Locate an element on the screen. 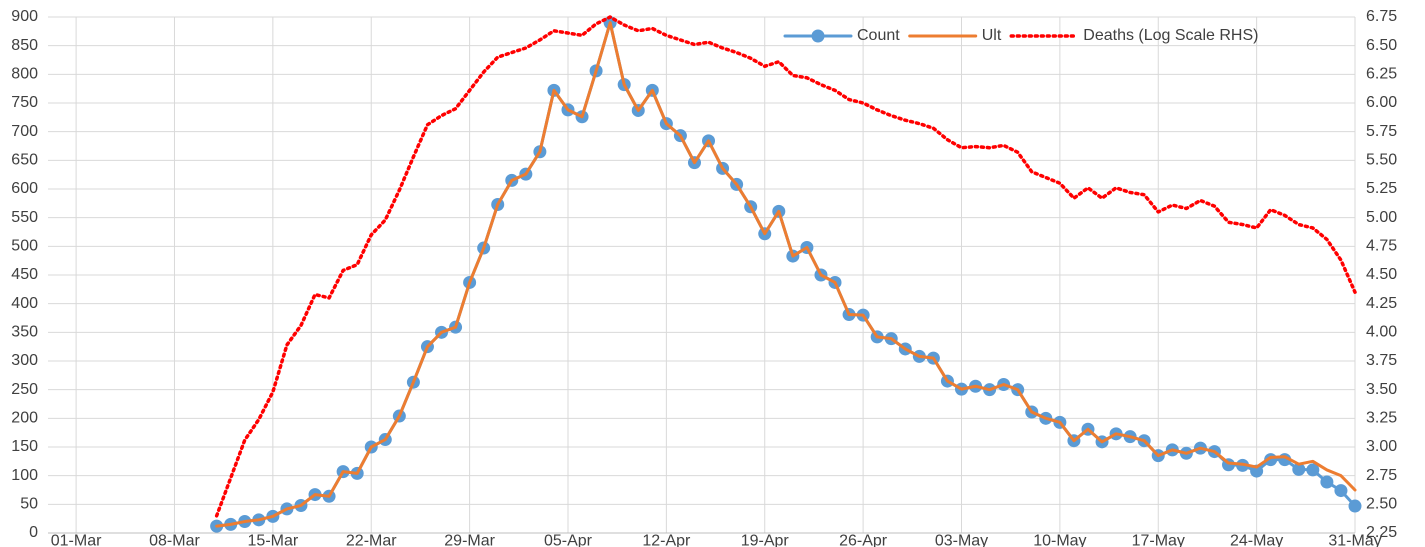 The height and width of the screenshot is (547, 1425). y2-tick-label: 4.75 is located at coordinates (1381, 246).